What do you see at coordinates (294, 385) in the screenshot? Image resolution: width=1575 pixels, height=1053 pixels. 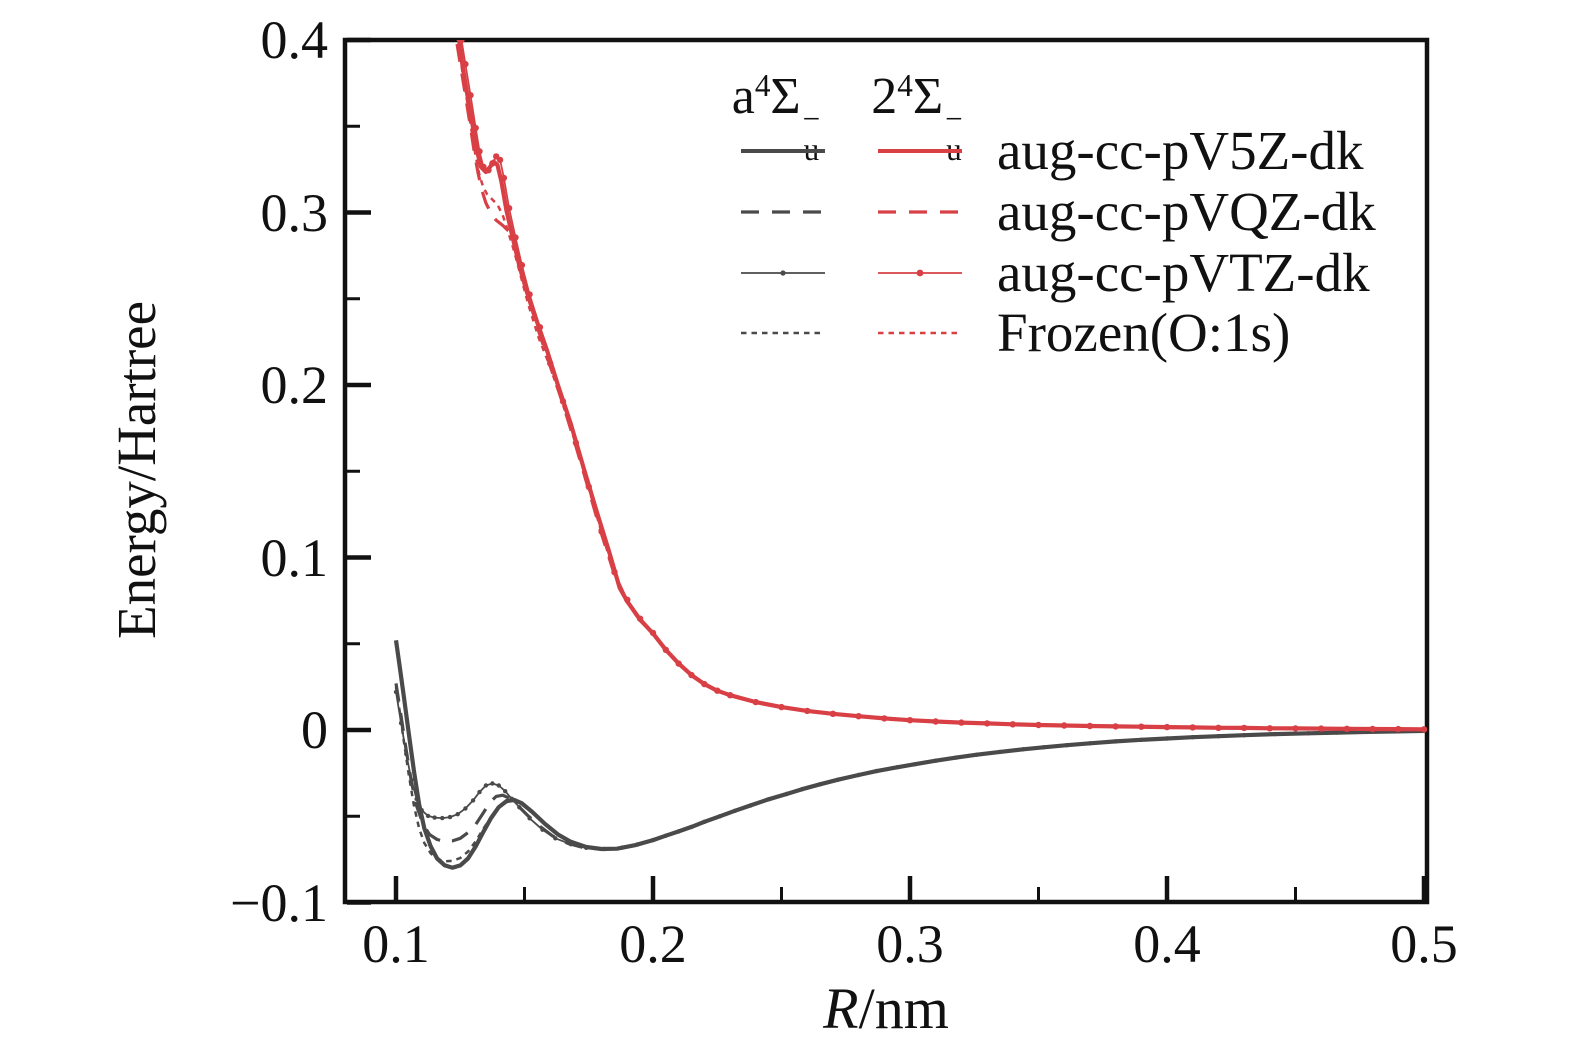 I see `y-tick-label-0.2: 0.2` at bounding box center [294, 385].